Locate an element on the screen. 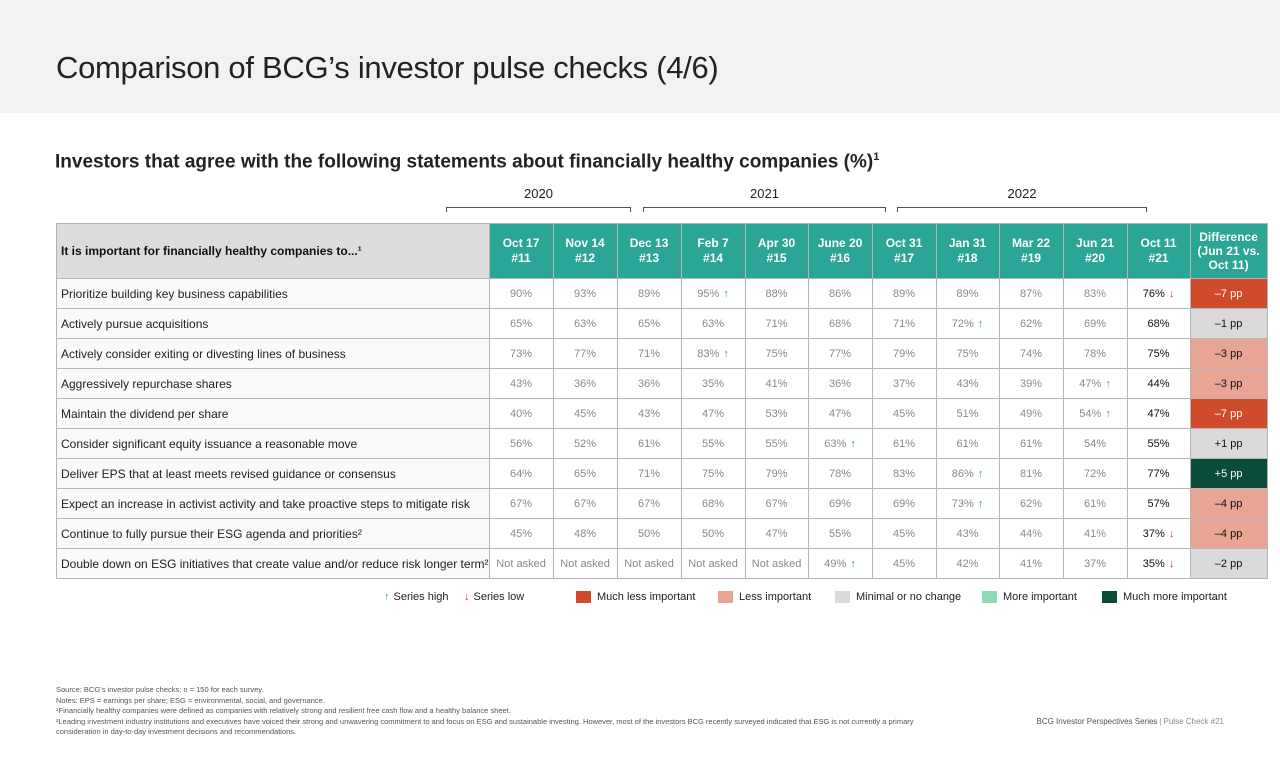 The image size is (1280, 762). series-name: BCG Investor Perspectives Series is located at coordinates (1097, 721).